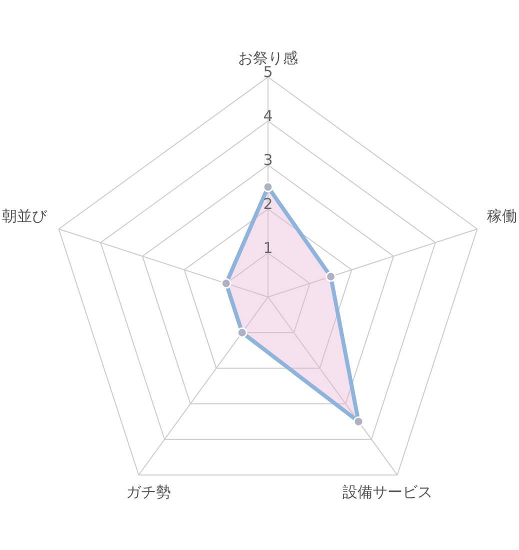  I want to click on y-tick-label: 2, so click(268, 204).